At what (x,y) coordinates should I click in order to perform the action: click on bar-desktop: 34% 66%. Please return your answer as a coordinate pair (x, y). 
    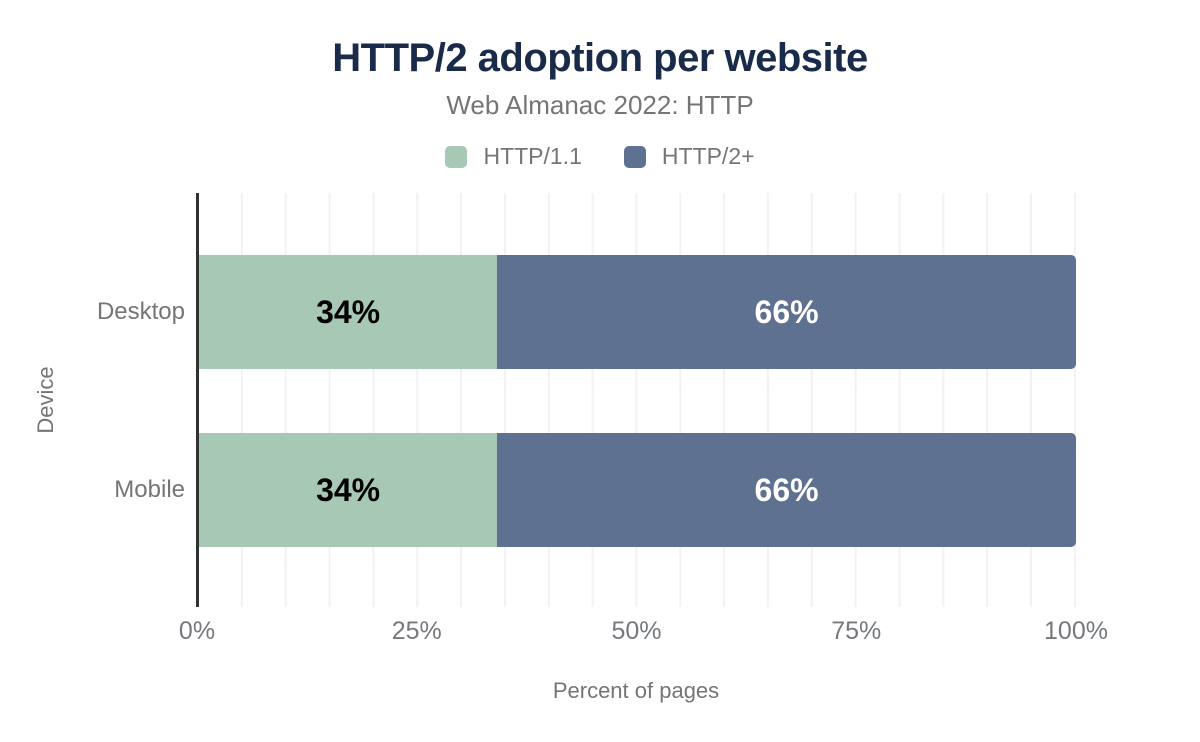
    Looking at the image, I should click on (637, 312).